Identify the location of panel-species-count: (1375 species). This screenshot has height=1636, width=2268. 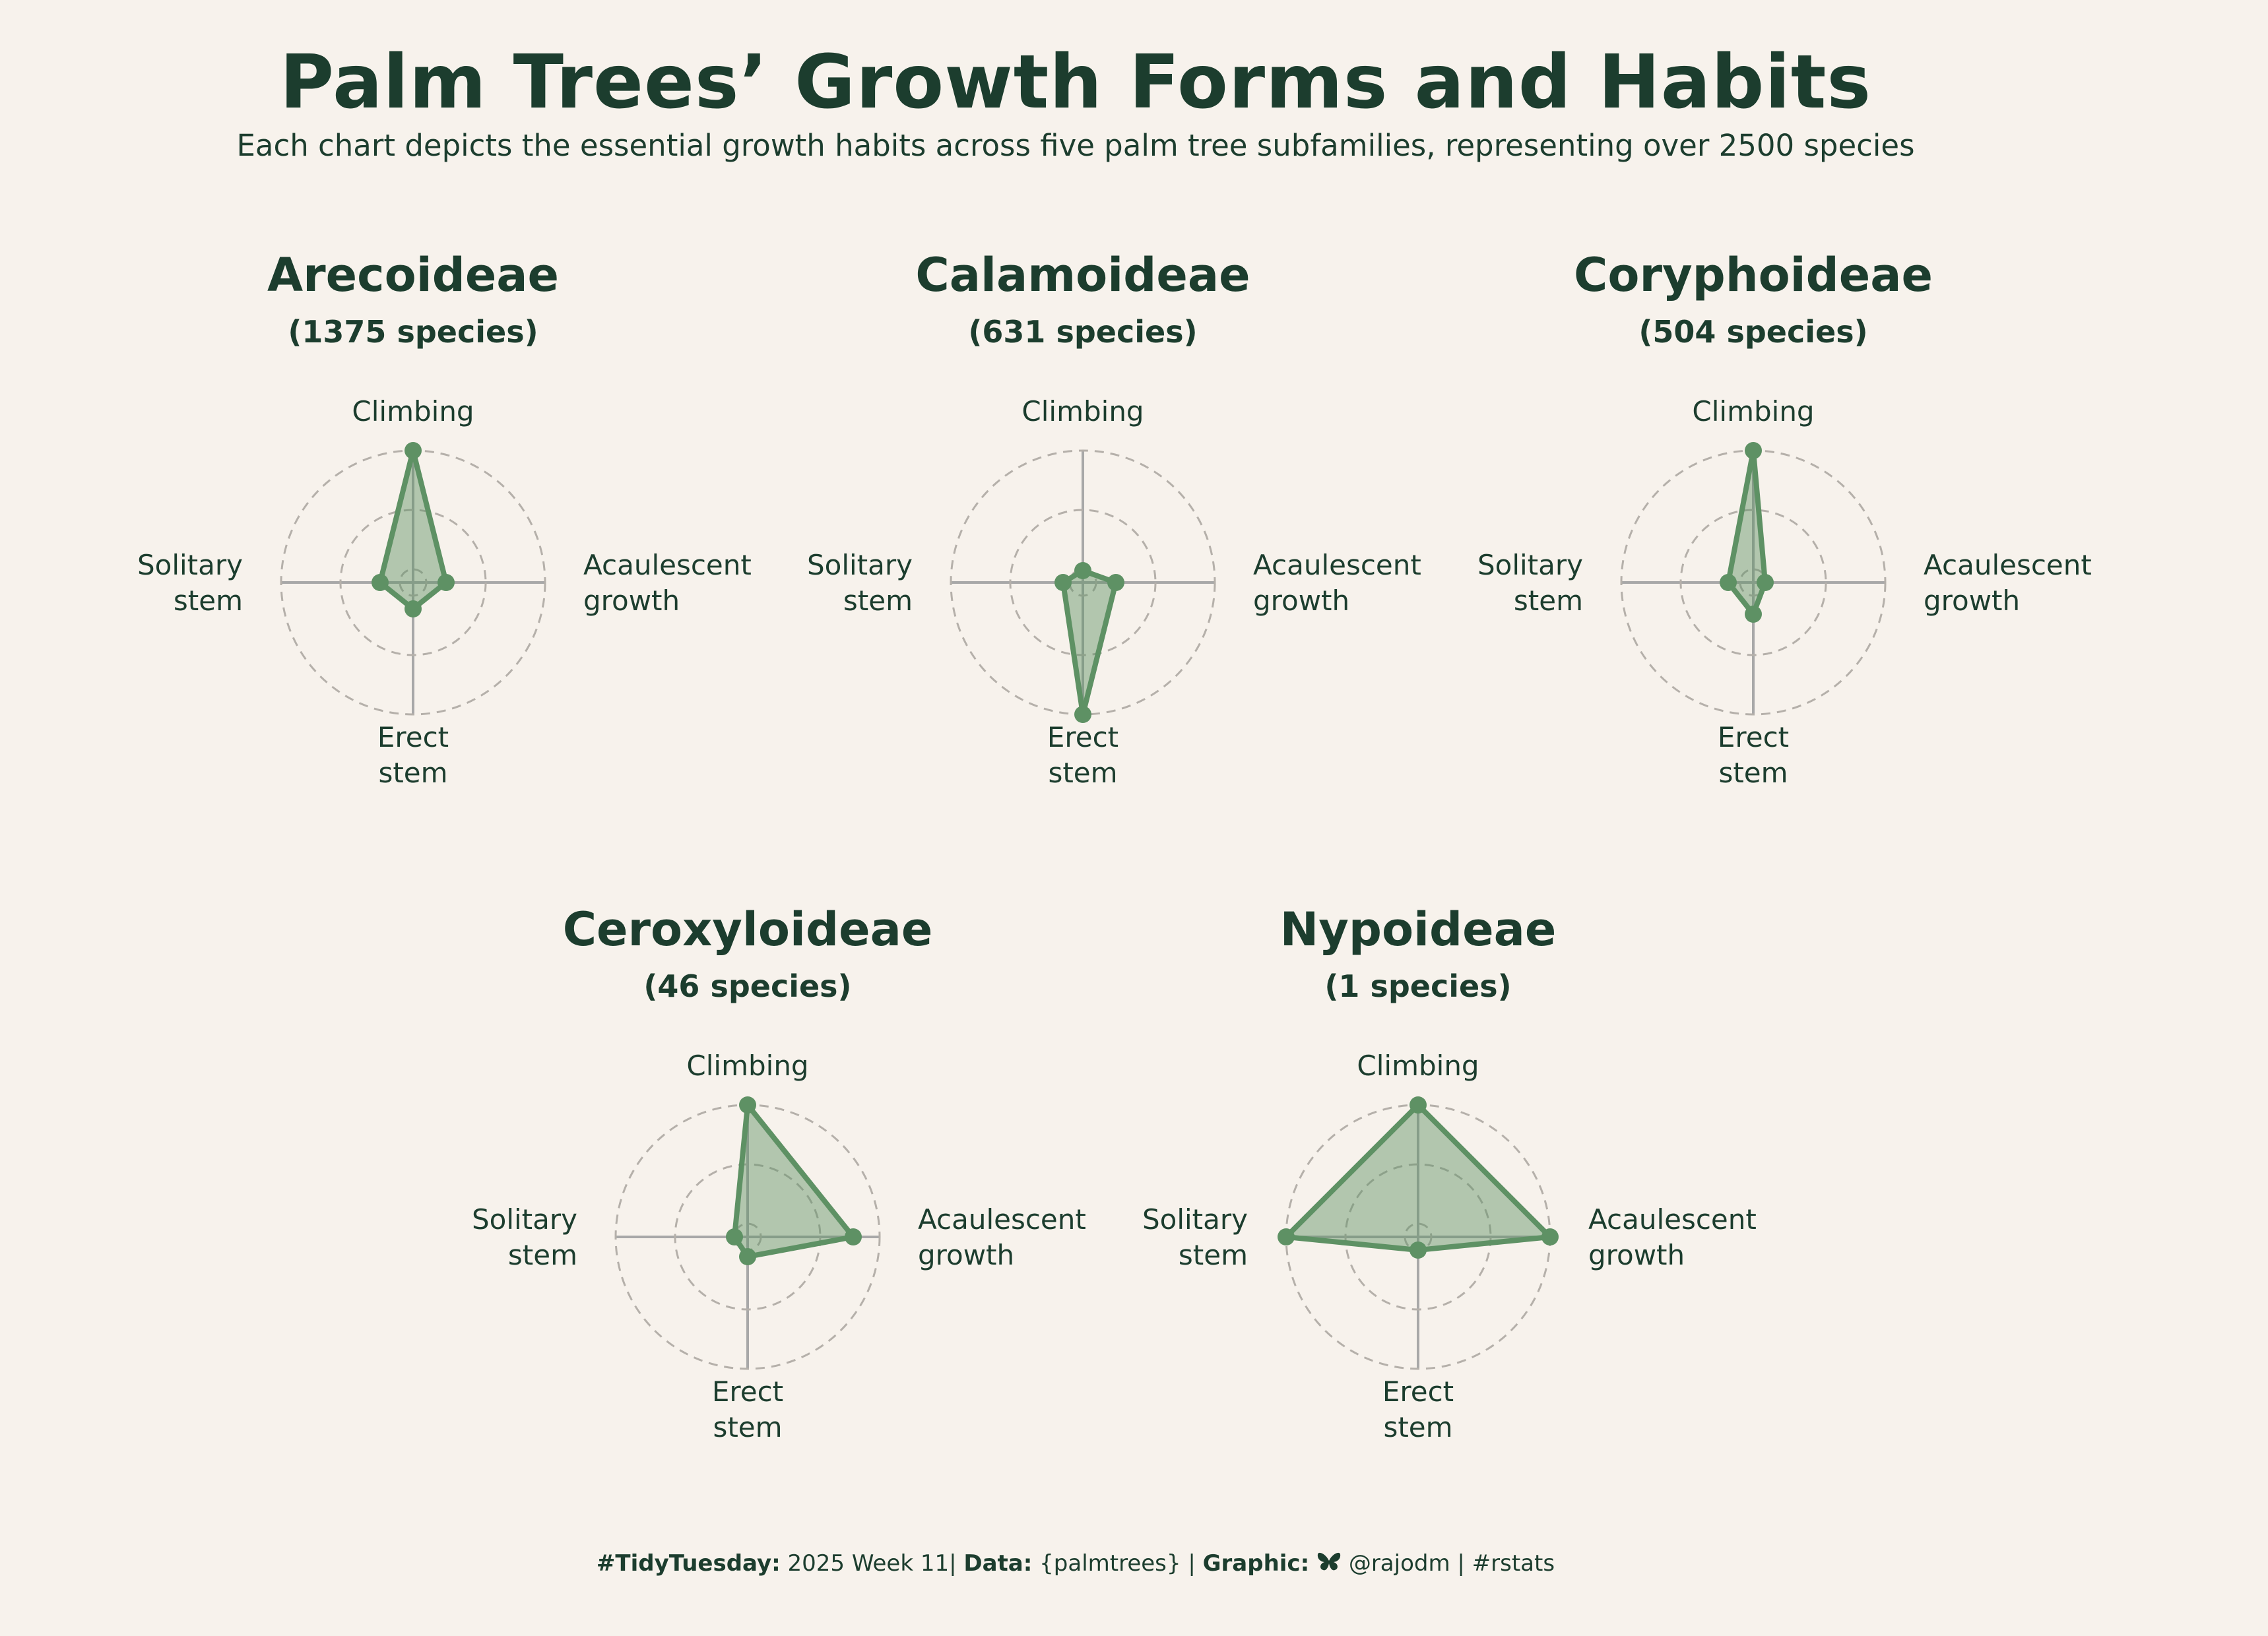
(413, 332).